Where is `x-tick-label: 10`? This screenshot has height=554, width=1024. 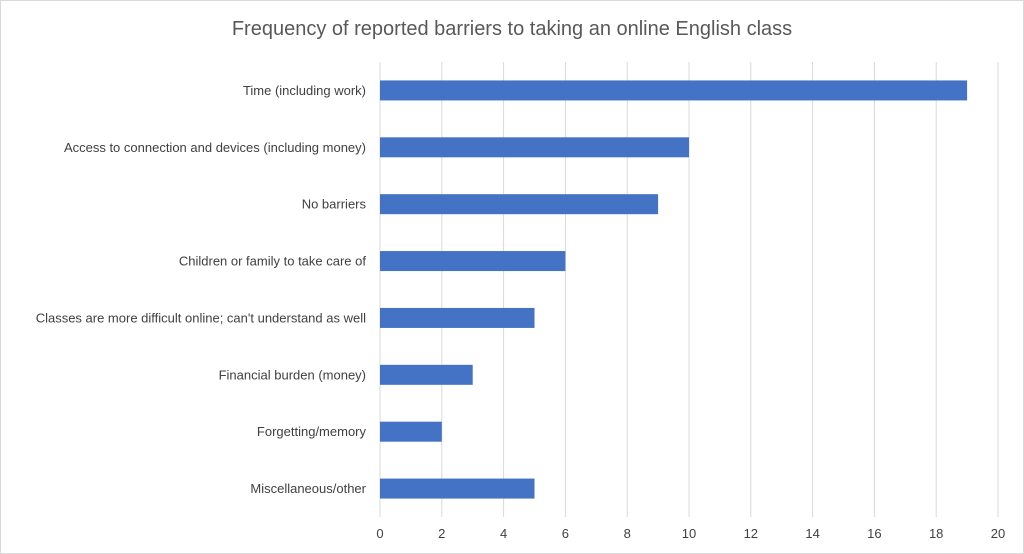
x-tick-label: 10 is located at coordinates (689, 533).